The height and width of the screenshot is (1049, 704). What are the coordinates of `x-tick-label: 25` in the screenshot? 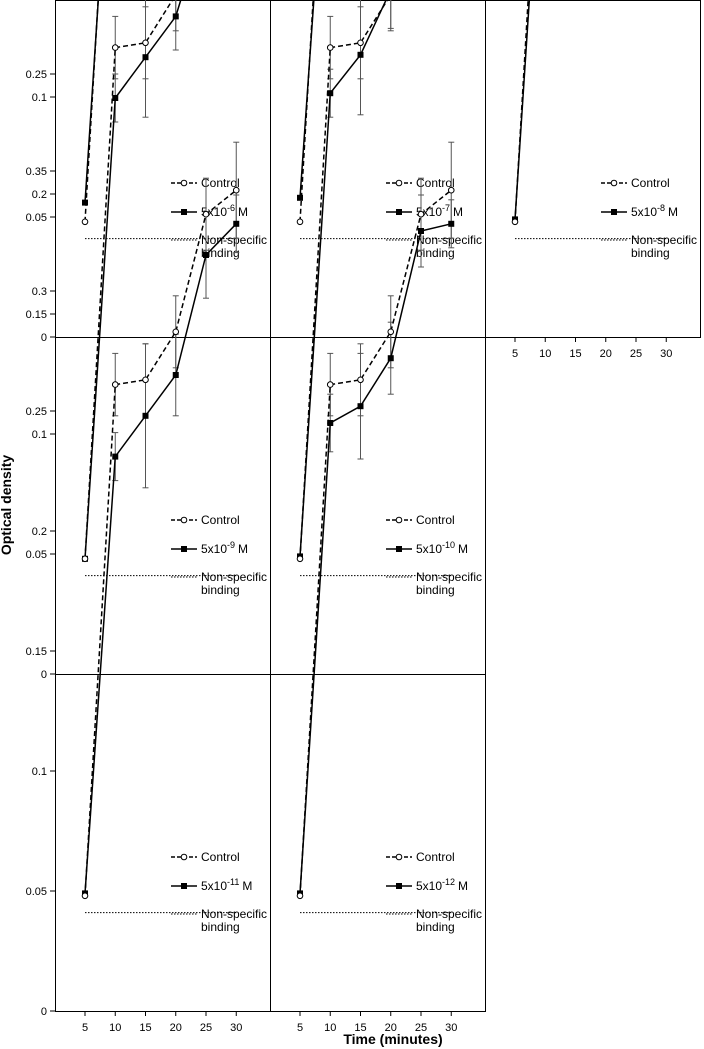 It's located at (421, 1028).